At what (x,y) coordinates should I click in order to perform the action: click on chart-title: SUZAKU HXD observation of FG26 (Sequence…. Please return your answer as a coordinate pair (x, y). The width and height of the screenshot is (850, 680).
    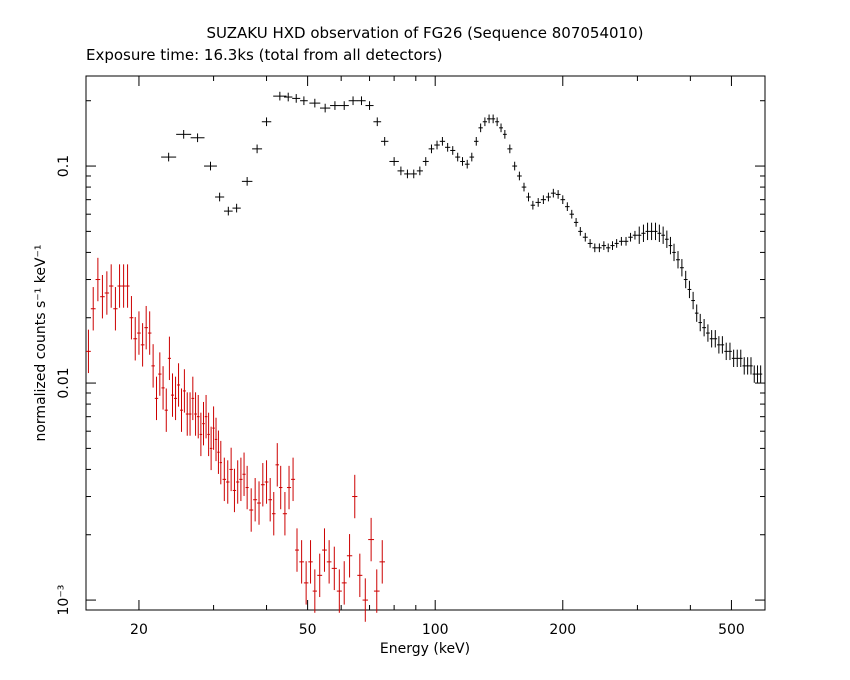
    Looking at the image, I should click on (425, 33).